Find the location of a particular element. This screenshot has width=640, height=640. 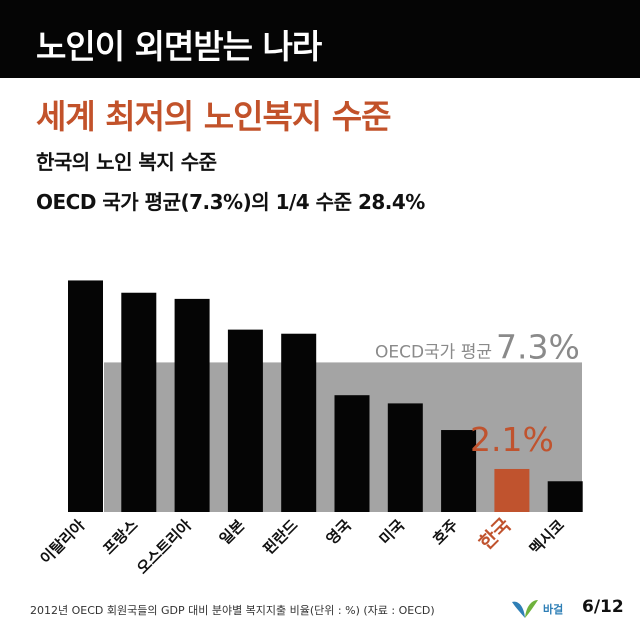

tick-label-8: 한국 is located at coordinates (495, 534).